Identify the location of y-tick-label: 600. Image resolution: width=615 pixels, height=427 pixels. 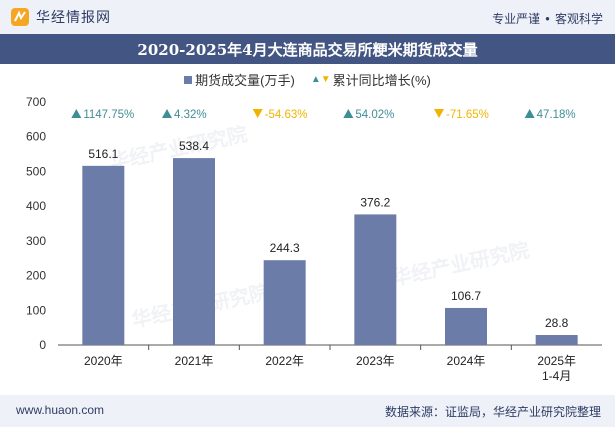
(36, 137).